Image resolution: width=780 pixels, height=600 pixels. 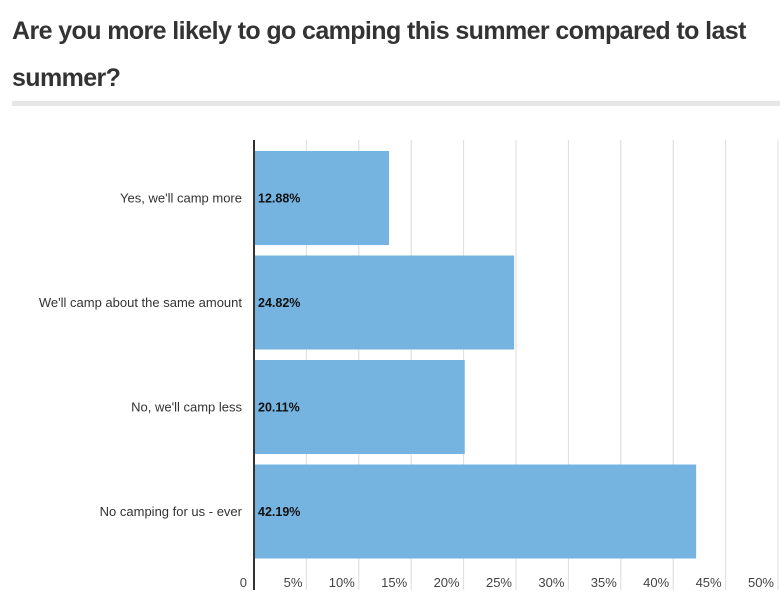 What do you see at coordinates (279, 199) in the screenshot?
I see `data-label: 12.88%` at bounding box center [279, 199].